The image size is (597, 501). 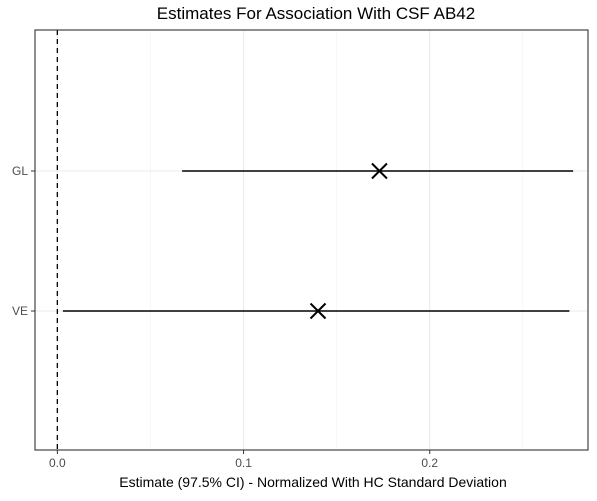 What do you see at coordinates (316, 13) in the screenshot?
I see `chart-title: Estimates For Association With CSF AB42` at bounding box center [316, 13].